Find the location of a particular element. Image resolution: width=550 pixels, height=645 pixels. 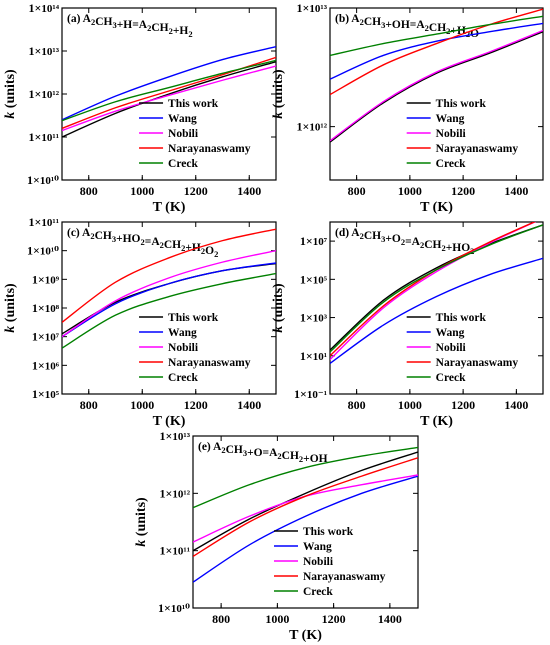

series-line-wang is located at coordinates (305, 529).